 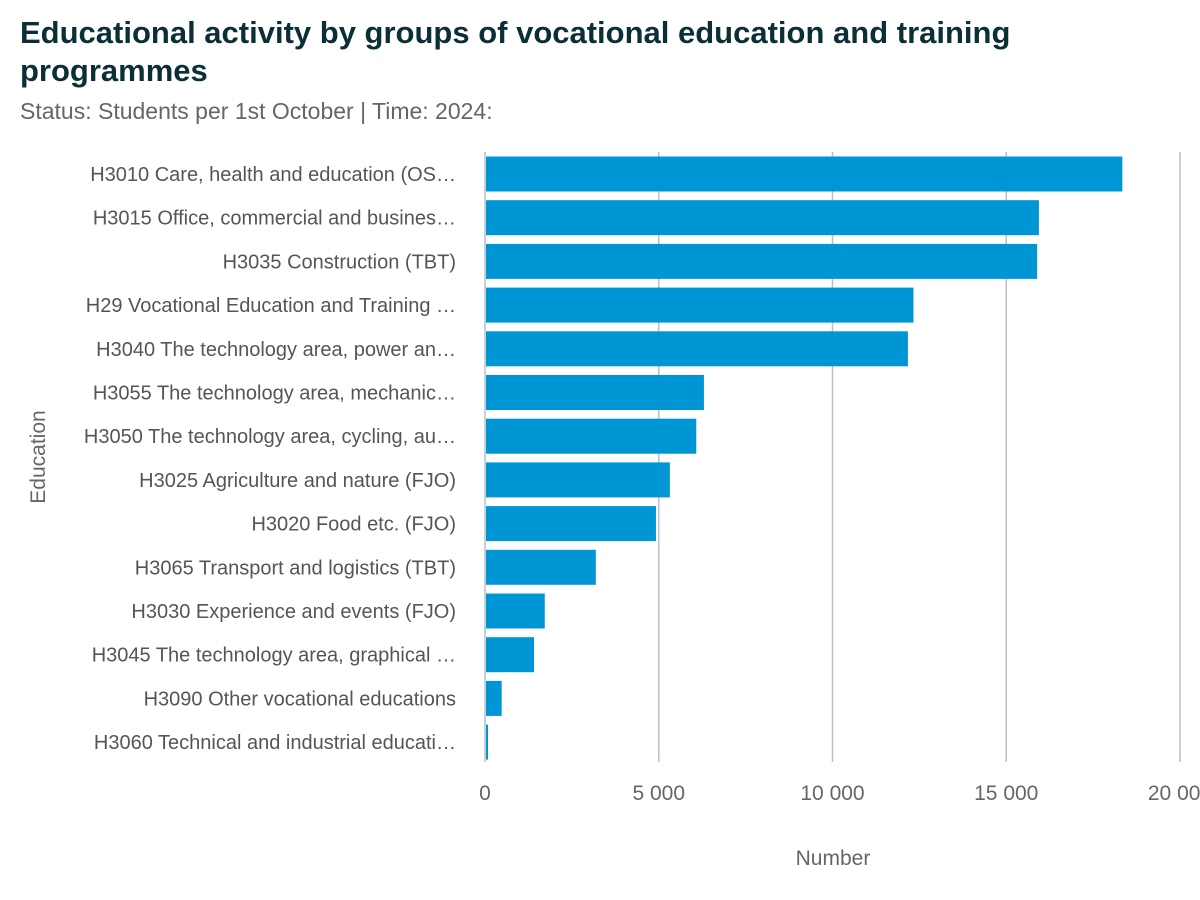 What do you see at coordinates (832, 793) in the screenshot?
I see `x-tick-label: 10 000` at bounding box center [832, 793].